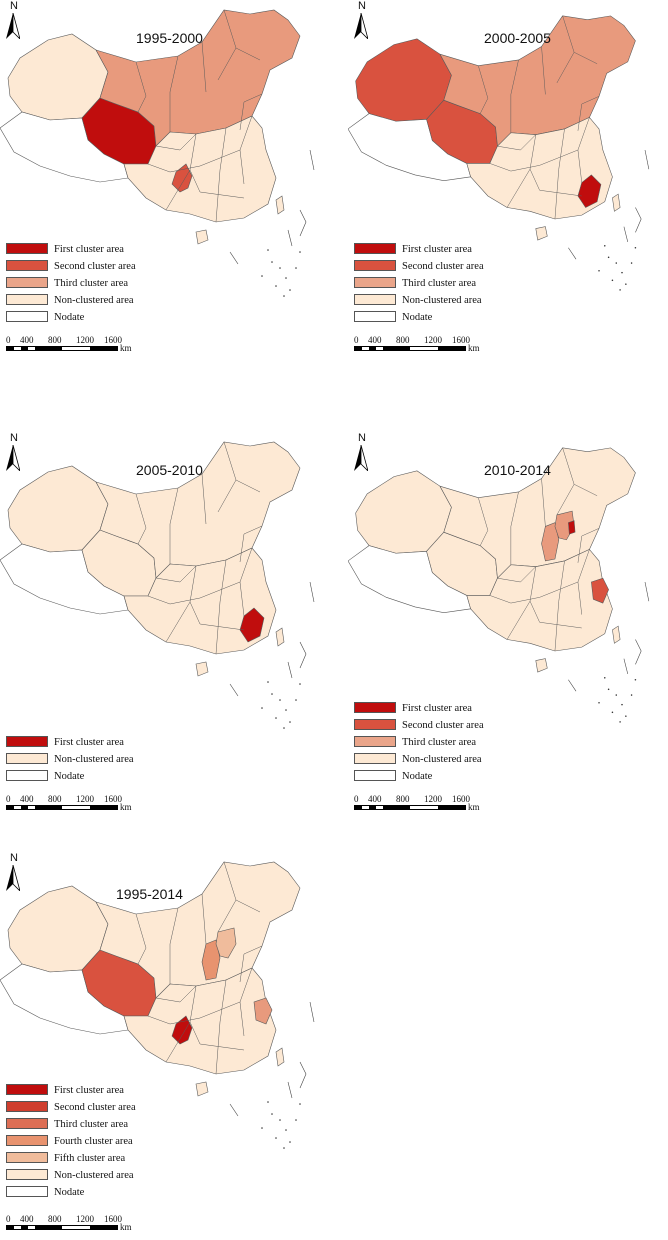 The width and height of the screenshot is (668, 1240). What do you see at coordinates (200, 169) in the screenshot?
I see `region-south` at bounding box center [200, 169].